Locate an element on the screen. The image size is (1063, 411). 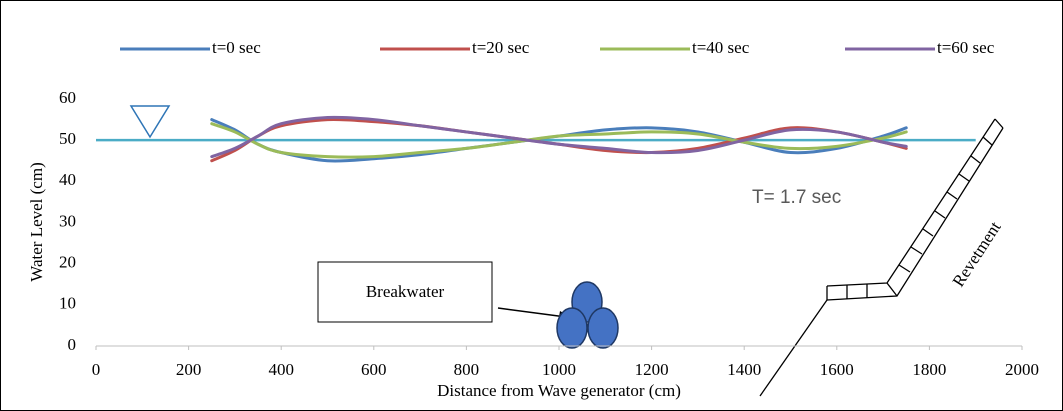
x-tick-label: 2000 is located at coordinates (1022, 369).